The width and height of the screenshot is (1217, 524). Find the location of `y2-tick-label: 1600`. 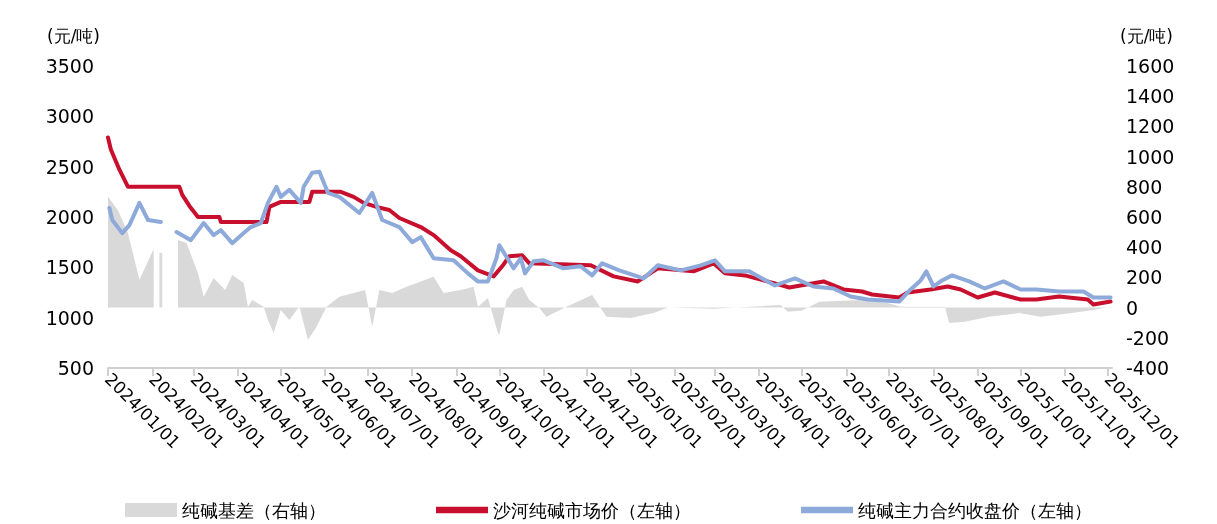

y2-tick-label: 1600 is located at coordinates (1150, 66).